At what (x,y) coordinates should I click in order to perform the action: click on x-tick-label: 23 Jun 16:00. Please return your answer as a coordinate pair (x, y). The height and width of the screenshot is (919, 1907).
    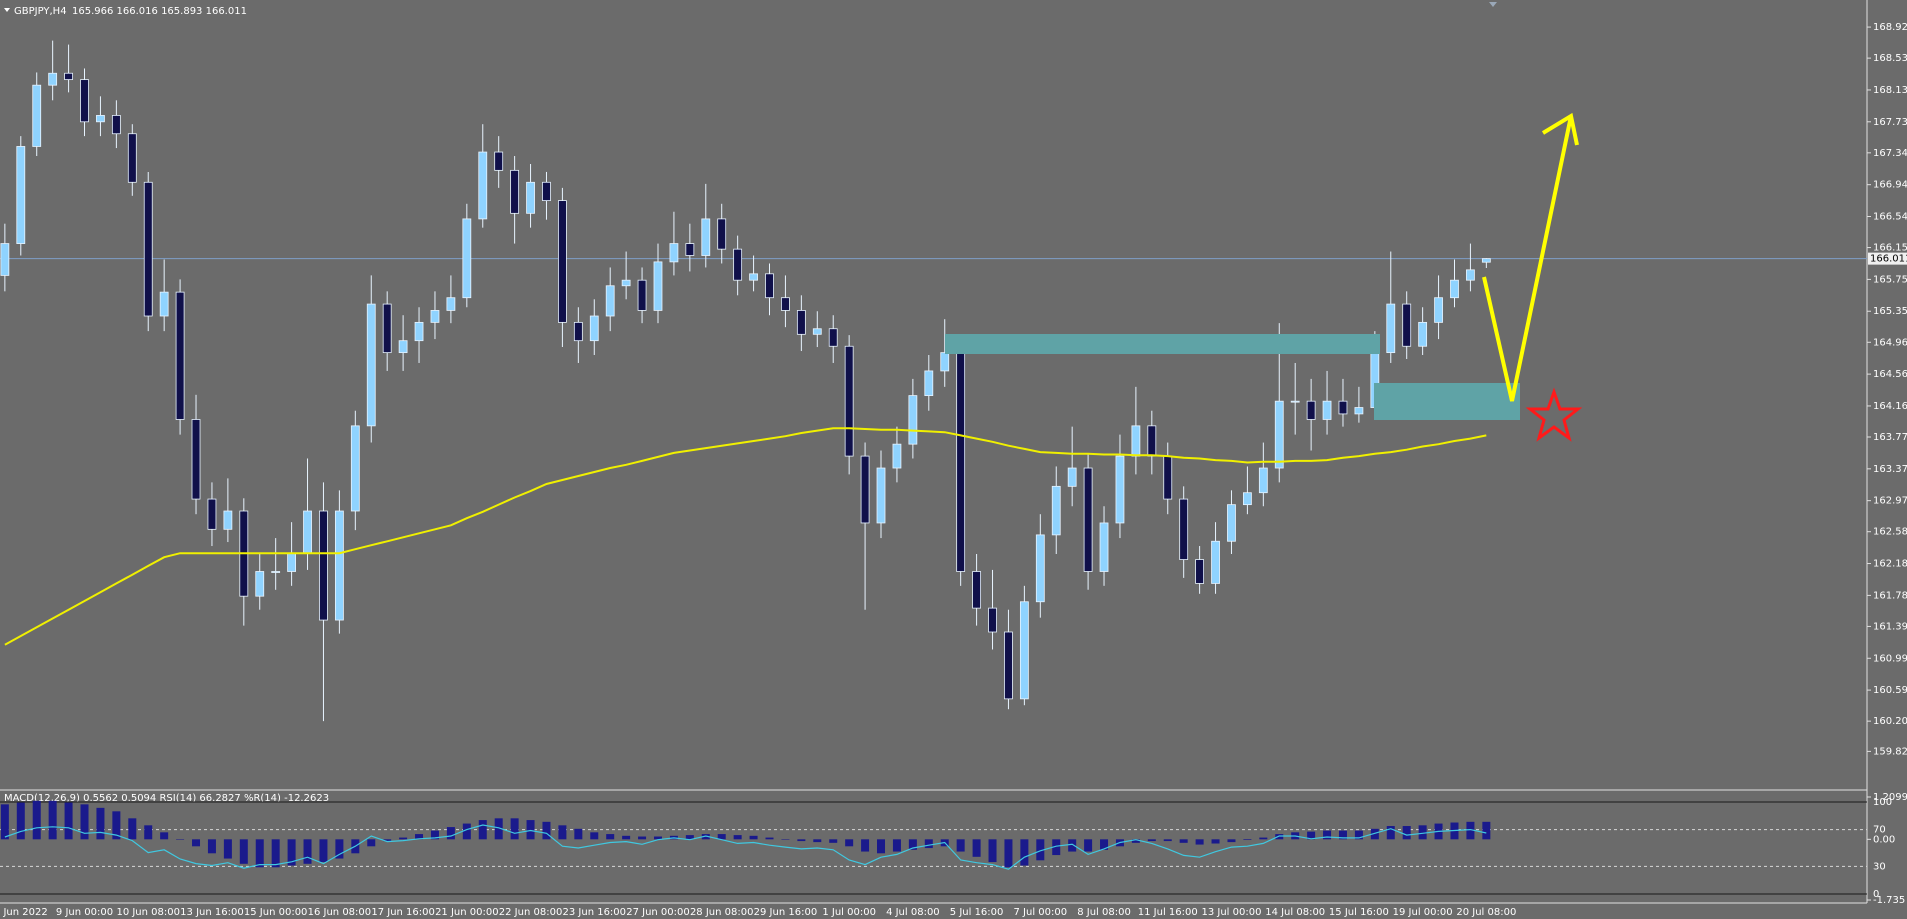
    Looking at the image, I should click on (595, 912).